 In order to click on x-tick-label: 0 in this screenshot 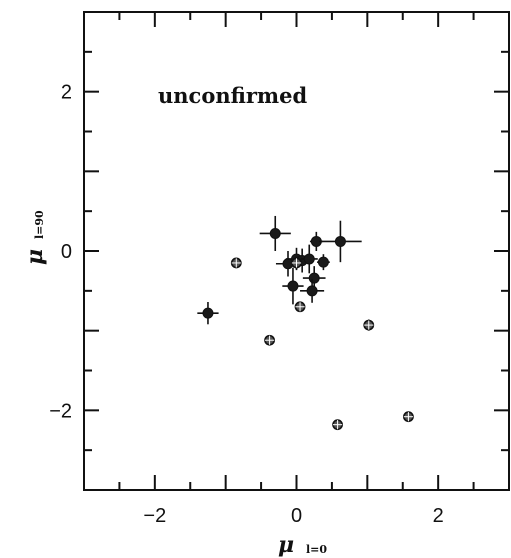, I will do `click(296, 516)`.